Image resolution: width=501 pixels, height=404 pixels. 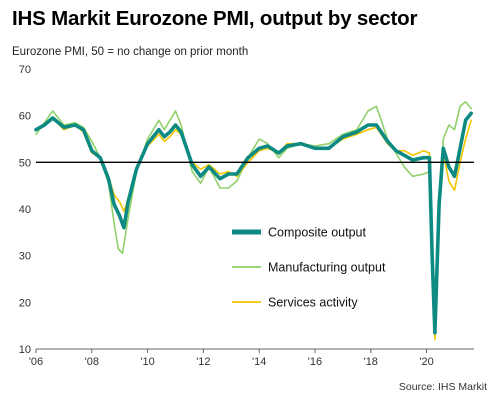 I want to click on x-axis-ticks: '06 '08 '10 '12 '14 '16 '18 '20, so click(x=231, y=358).